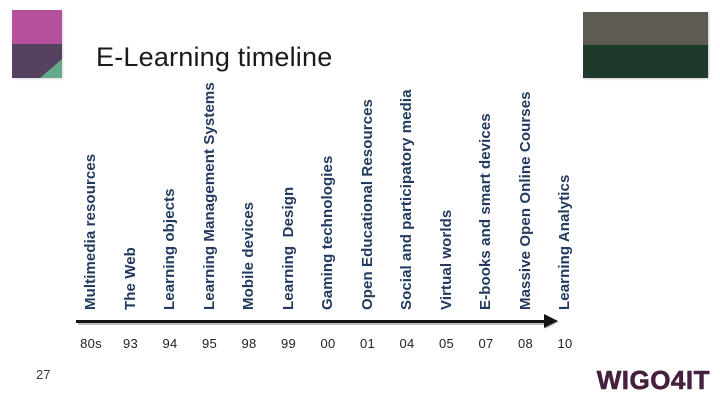 The width and height of the screenshot is (720, 405). I want to click on logo-pink-block, so click(37, 27).